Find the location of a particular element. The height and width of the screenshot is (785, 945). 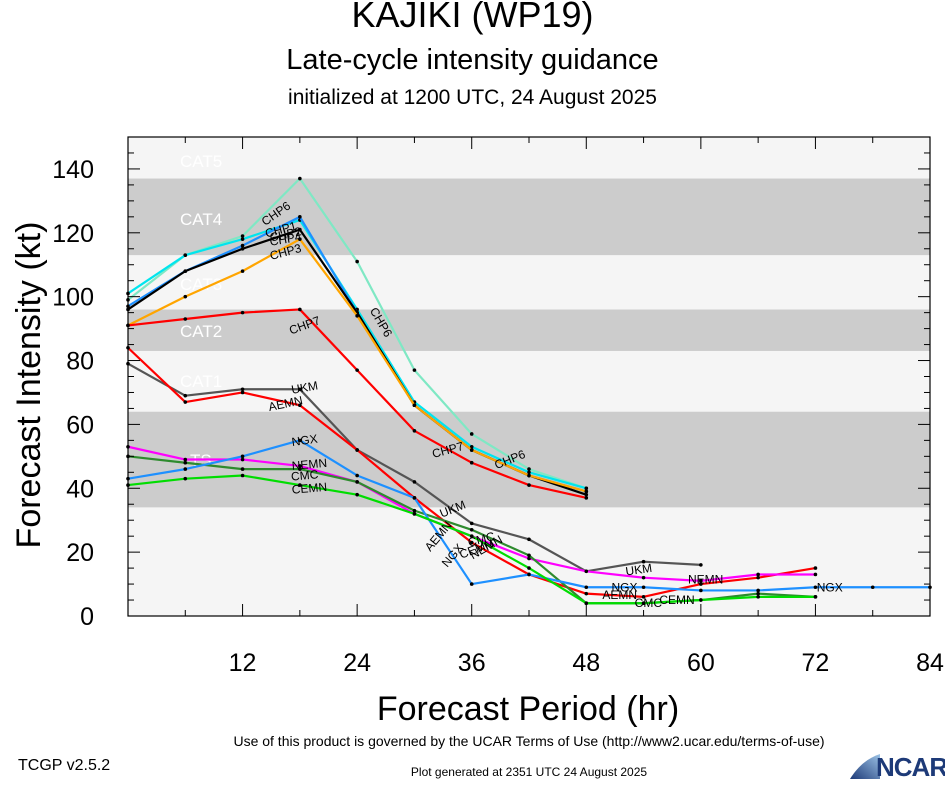

ncar-logo-text: NCAR is located at coordinates (910, 767).